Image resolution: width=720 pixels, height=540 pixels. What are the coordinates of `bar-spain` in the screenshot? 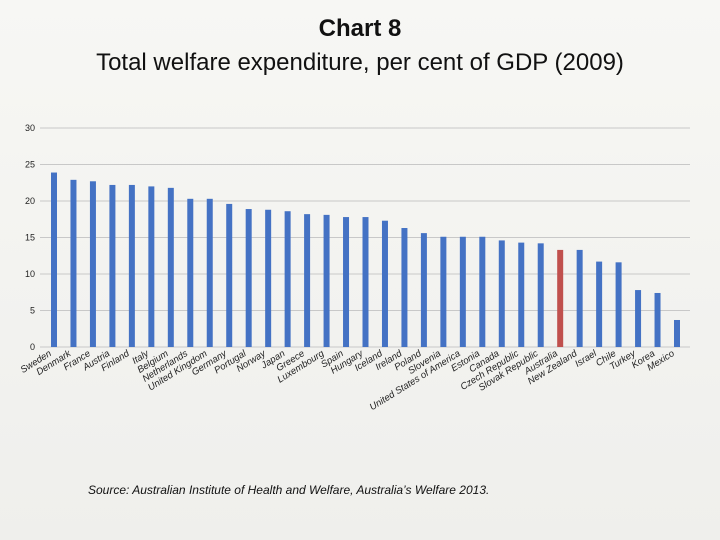 It's located at (346, 282).